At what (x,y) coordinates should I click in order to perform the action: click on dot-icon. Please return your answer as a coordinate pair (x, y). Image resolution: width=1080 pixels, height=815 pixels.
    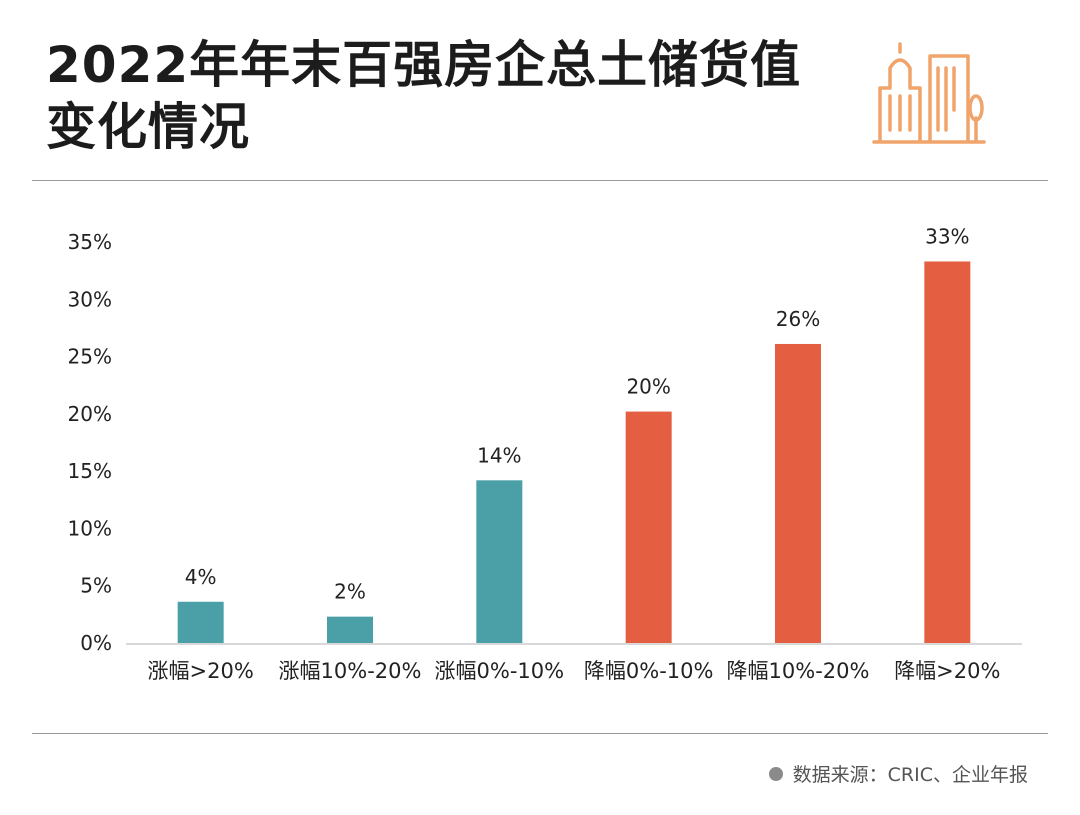
    Looking at the image, I should click on (775, 773).